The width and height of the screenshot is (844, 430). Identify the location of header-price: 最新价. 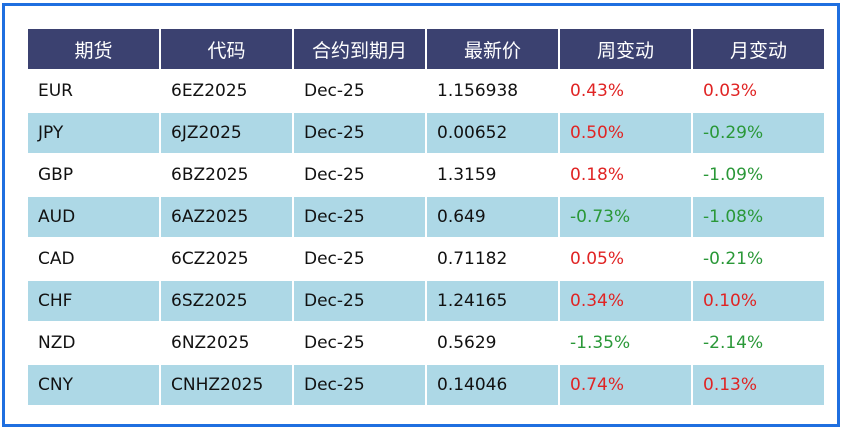
(492, 49).